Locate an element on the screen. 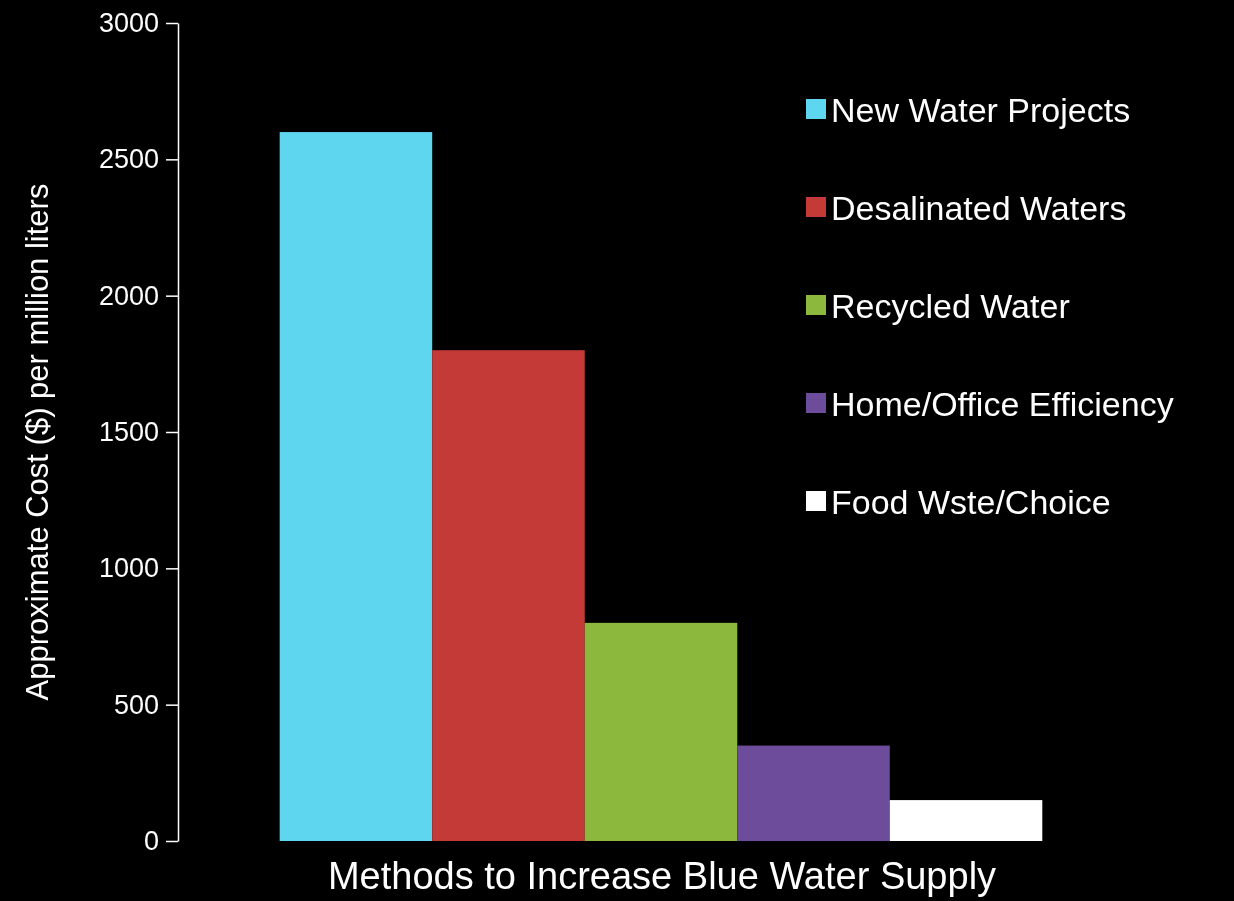 Image resolution: width=1234 pixels, height=901 pixels. y-tick-label: 0 is located at coordinates (151, 841).